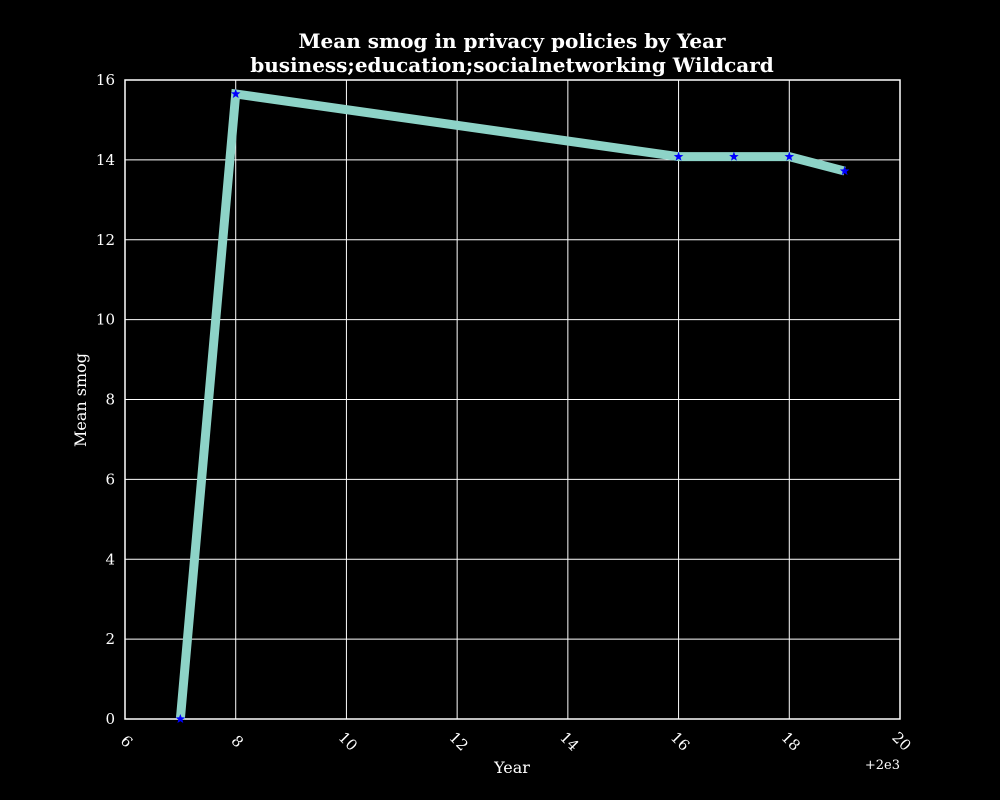 The image size is (1000, 800). What do you see at coordinates (459, 741) in the screenshot?
I see `x-tick-label: 12` at bounding box center [459, 741].